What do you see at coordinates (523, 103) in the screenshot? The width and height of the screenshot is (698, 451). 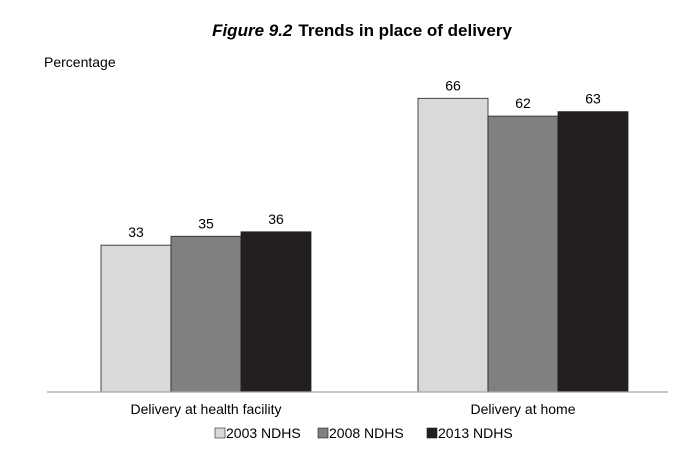 I see `data-label: 62` at bounding box center [523, 103].